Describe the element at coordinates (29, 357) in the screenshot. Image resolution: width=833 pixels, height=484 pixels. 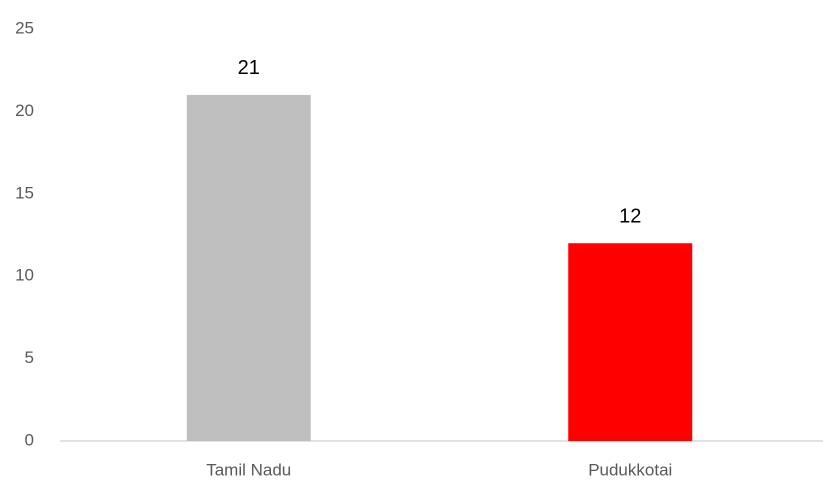
I see `y-tick-label: 5` at that location.